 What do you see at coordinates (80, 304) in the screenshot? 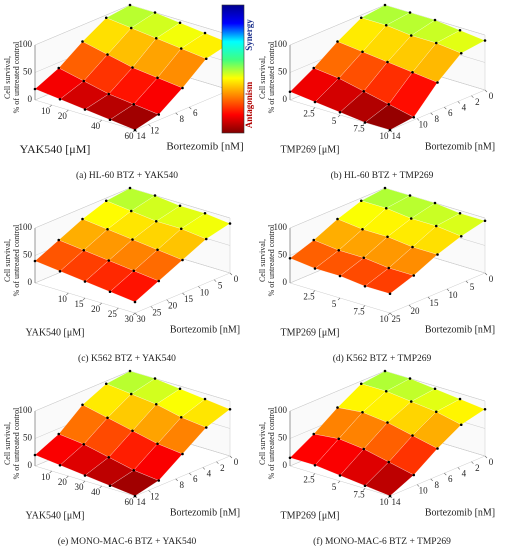
I see `x-tick-label: 15` at bounding box center [80, 304].